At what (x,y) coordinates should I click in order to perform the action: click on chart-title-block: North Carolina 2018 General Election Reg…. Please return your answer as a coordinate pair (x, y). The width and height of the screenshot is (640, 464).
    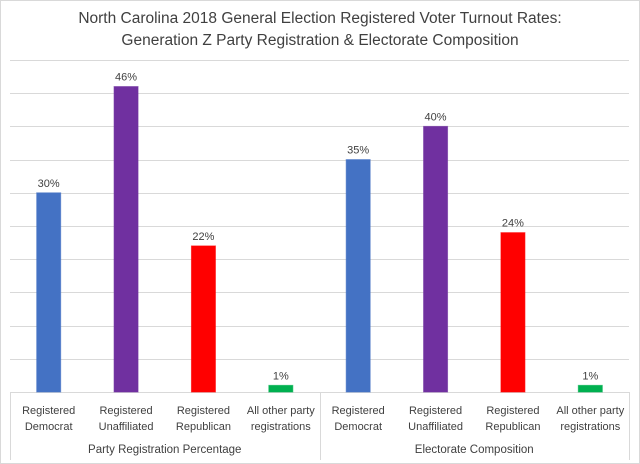
    Looking at the image, I should click on (320, 30).